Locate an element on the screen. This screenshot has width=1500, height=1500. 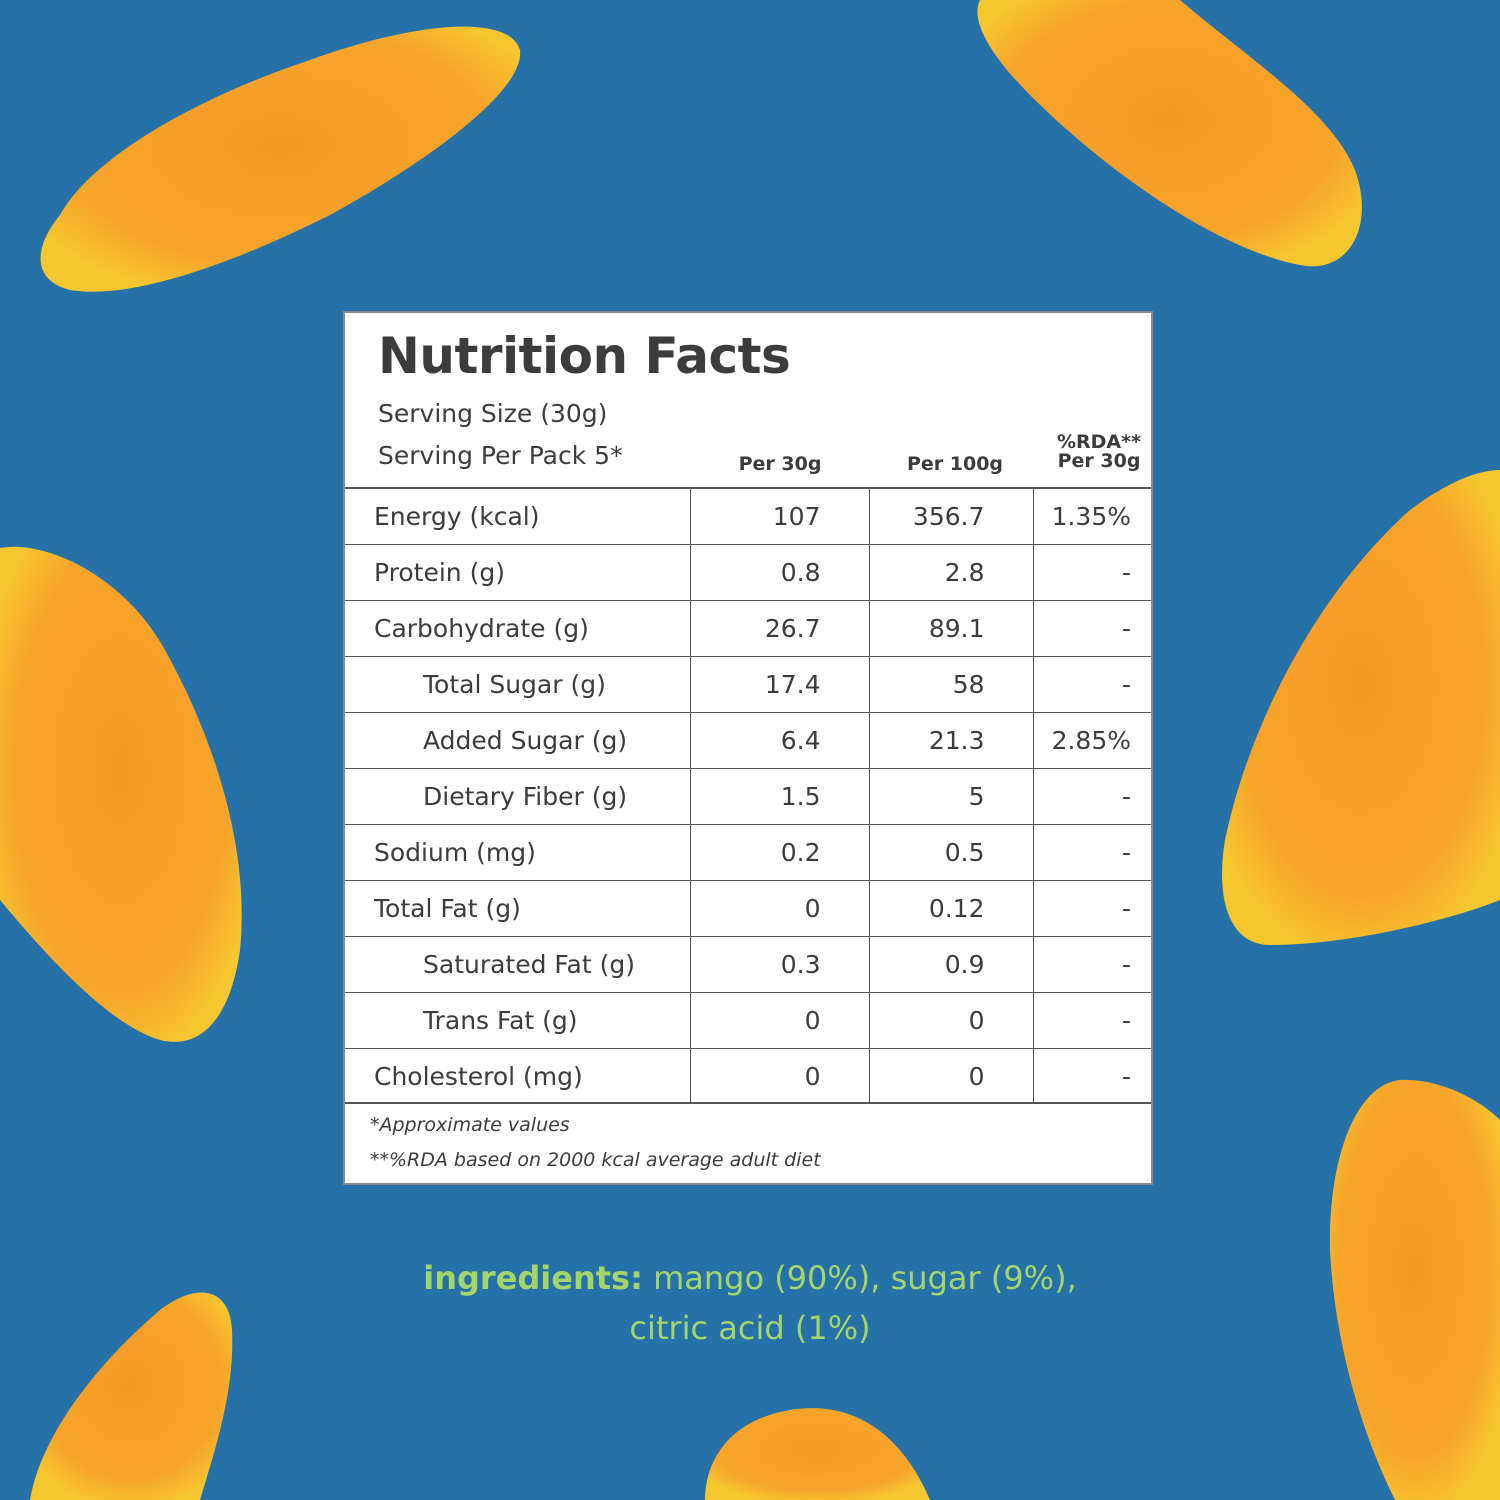
table-row: Sodium (mg) 0.2 0.5- is located at coordinates (748, 851).